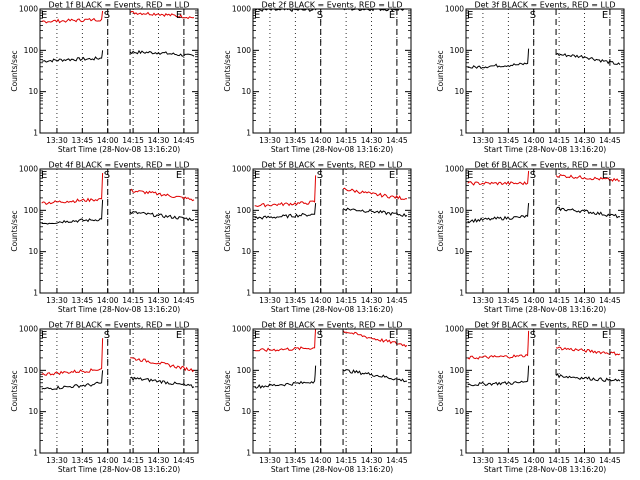 The height and width of the screenshot is (480, 640). I want to click on panel-title: Det 6f BLACK = Events, RED = LLD, so click(544, 165).